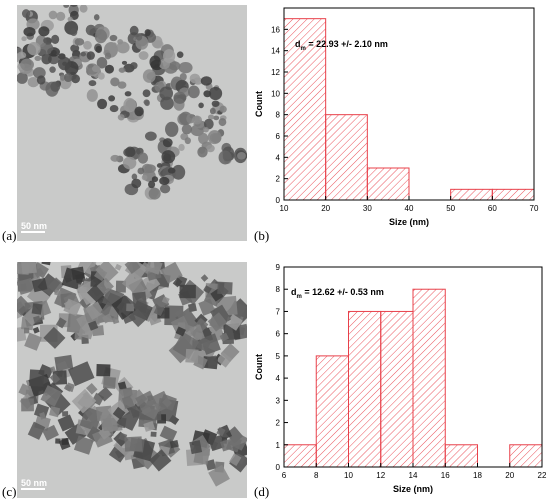 The width and height of the screenshot is (550, 503). What do you see at coordinates (337, 293) in the screenshot?
I see `mean-diameter-annotation: dm = 12.62 +/- 0.53 nm` at bounding box center [337, 293].